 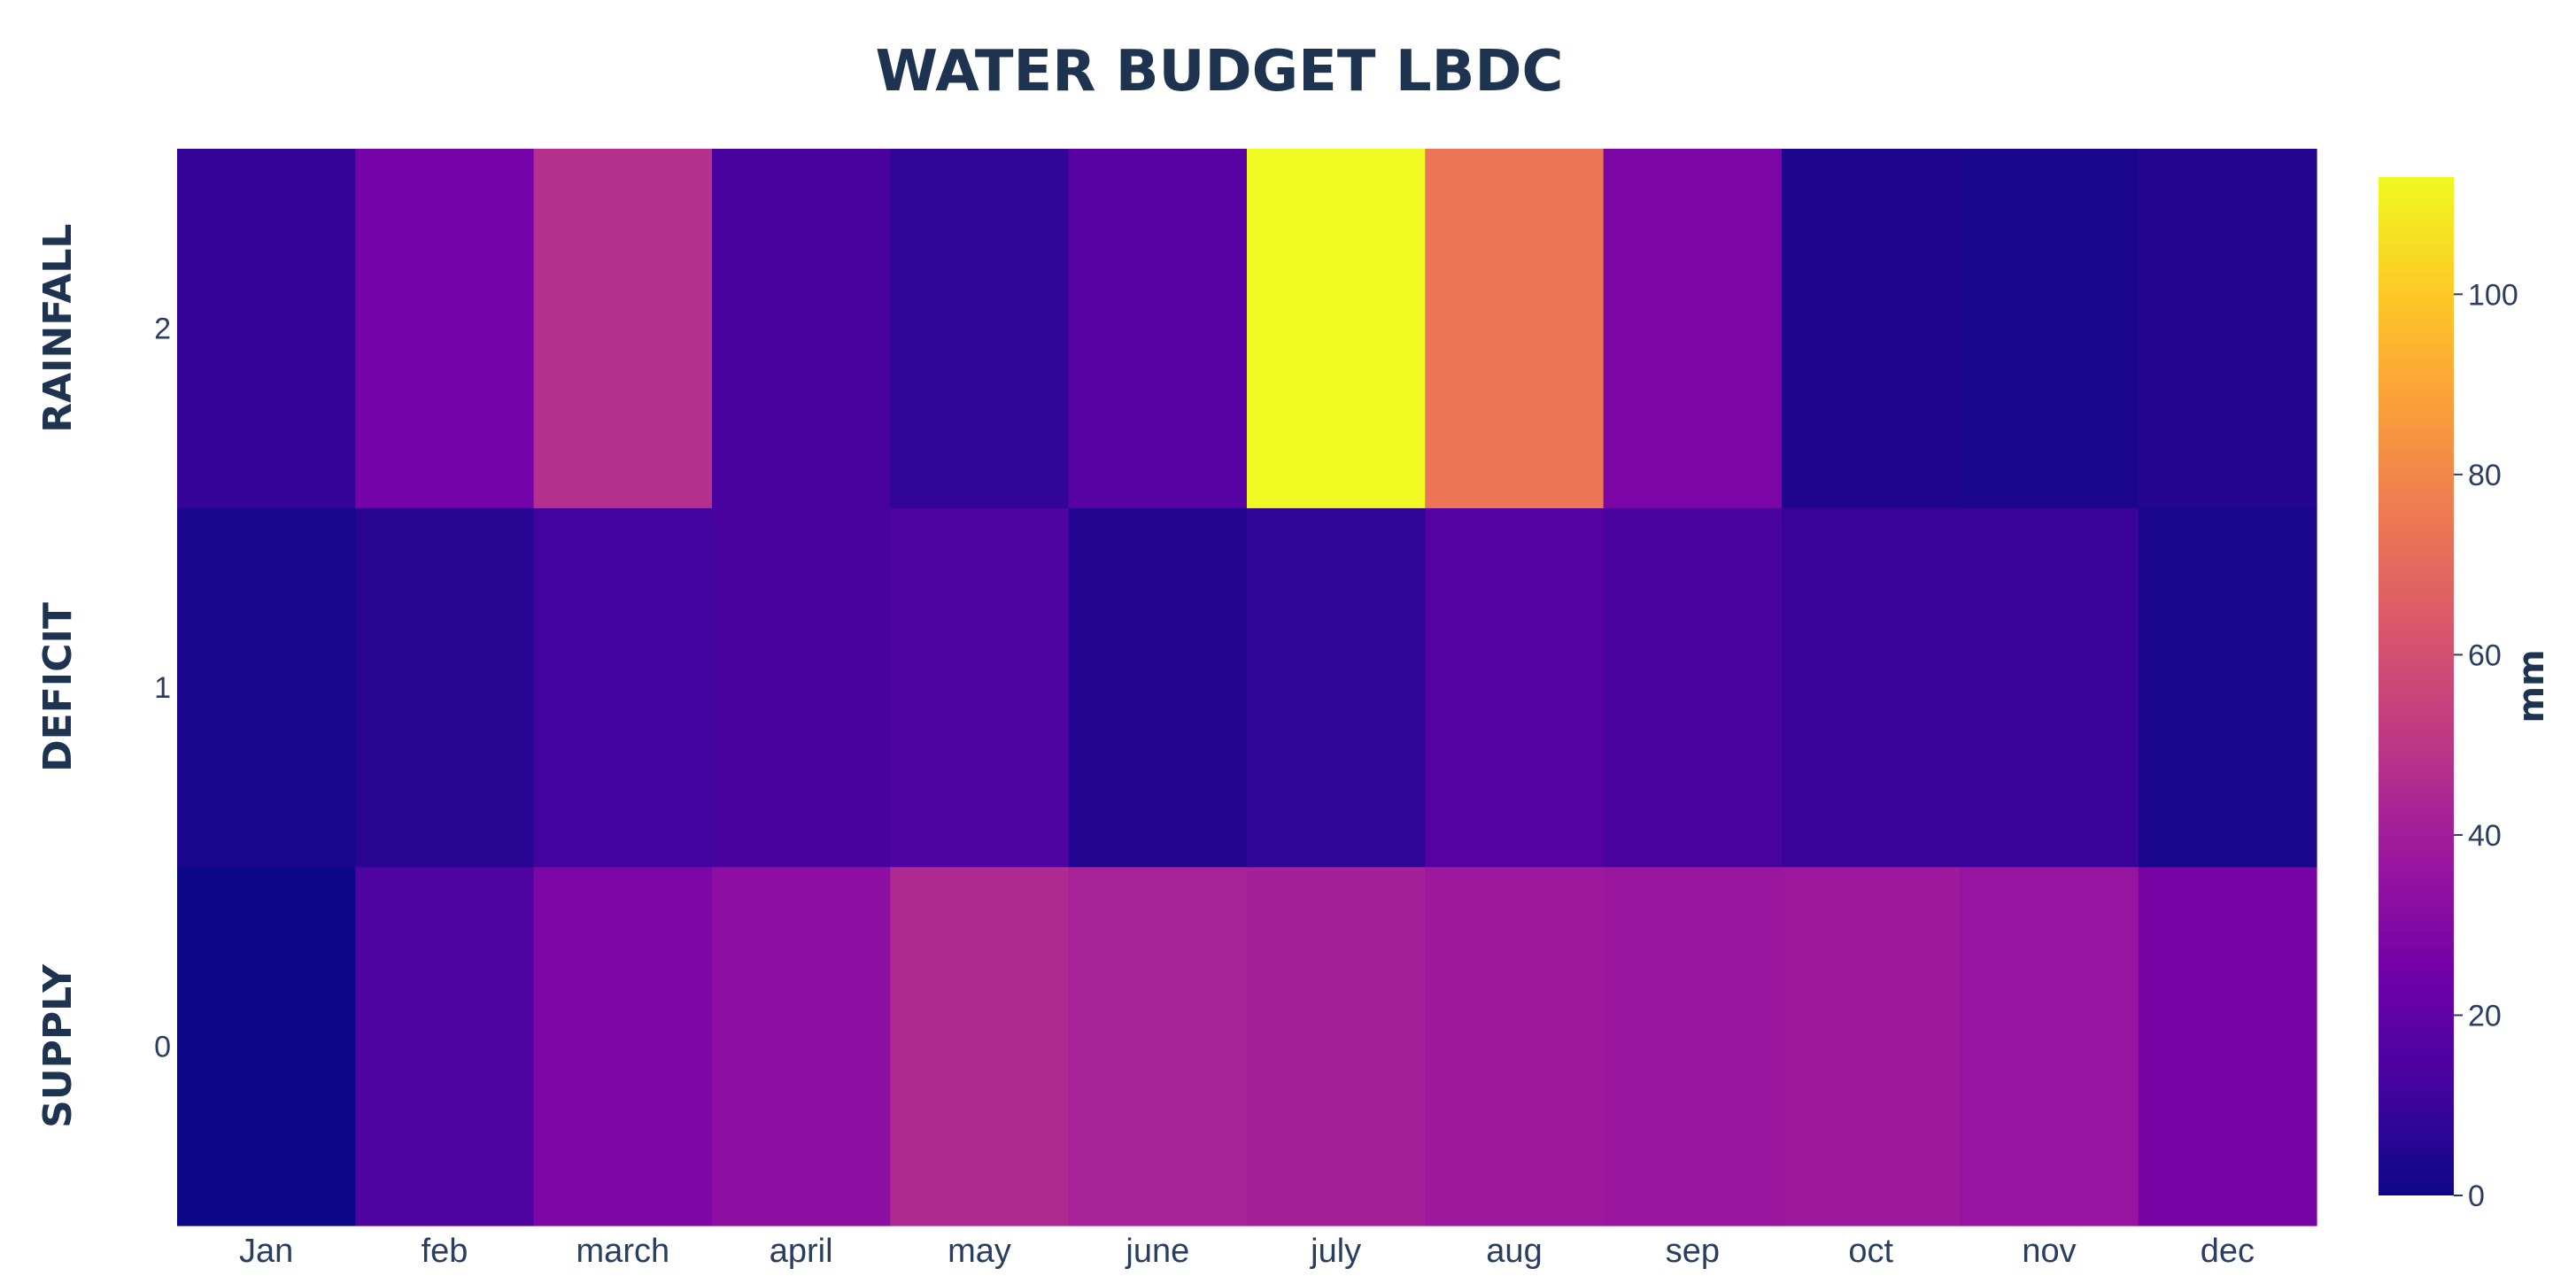 I want to click on y-tick-label: 0, so click(x=162, y=1047).